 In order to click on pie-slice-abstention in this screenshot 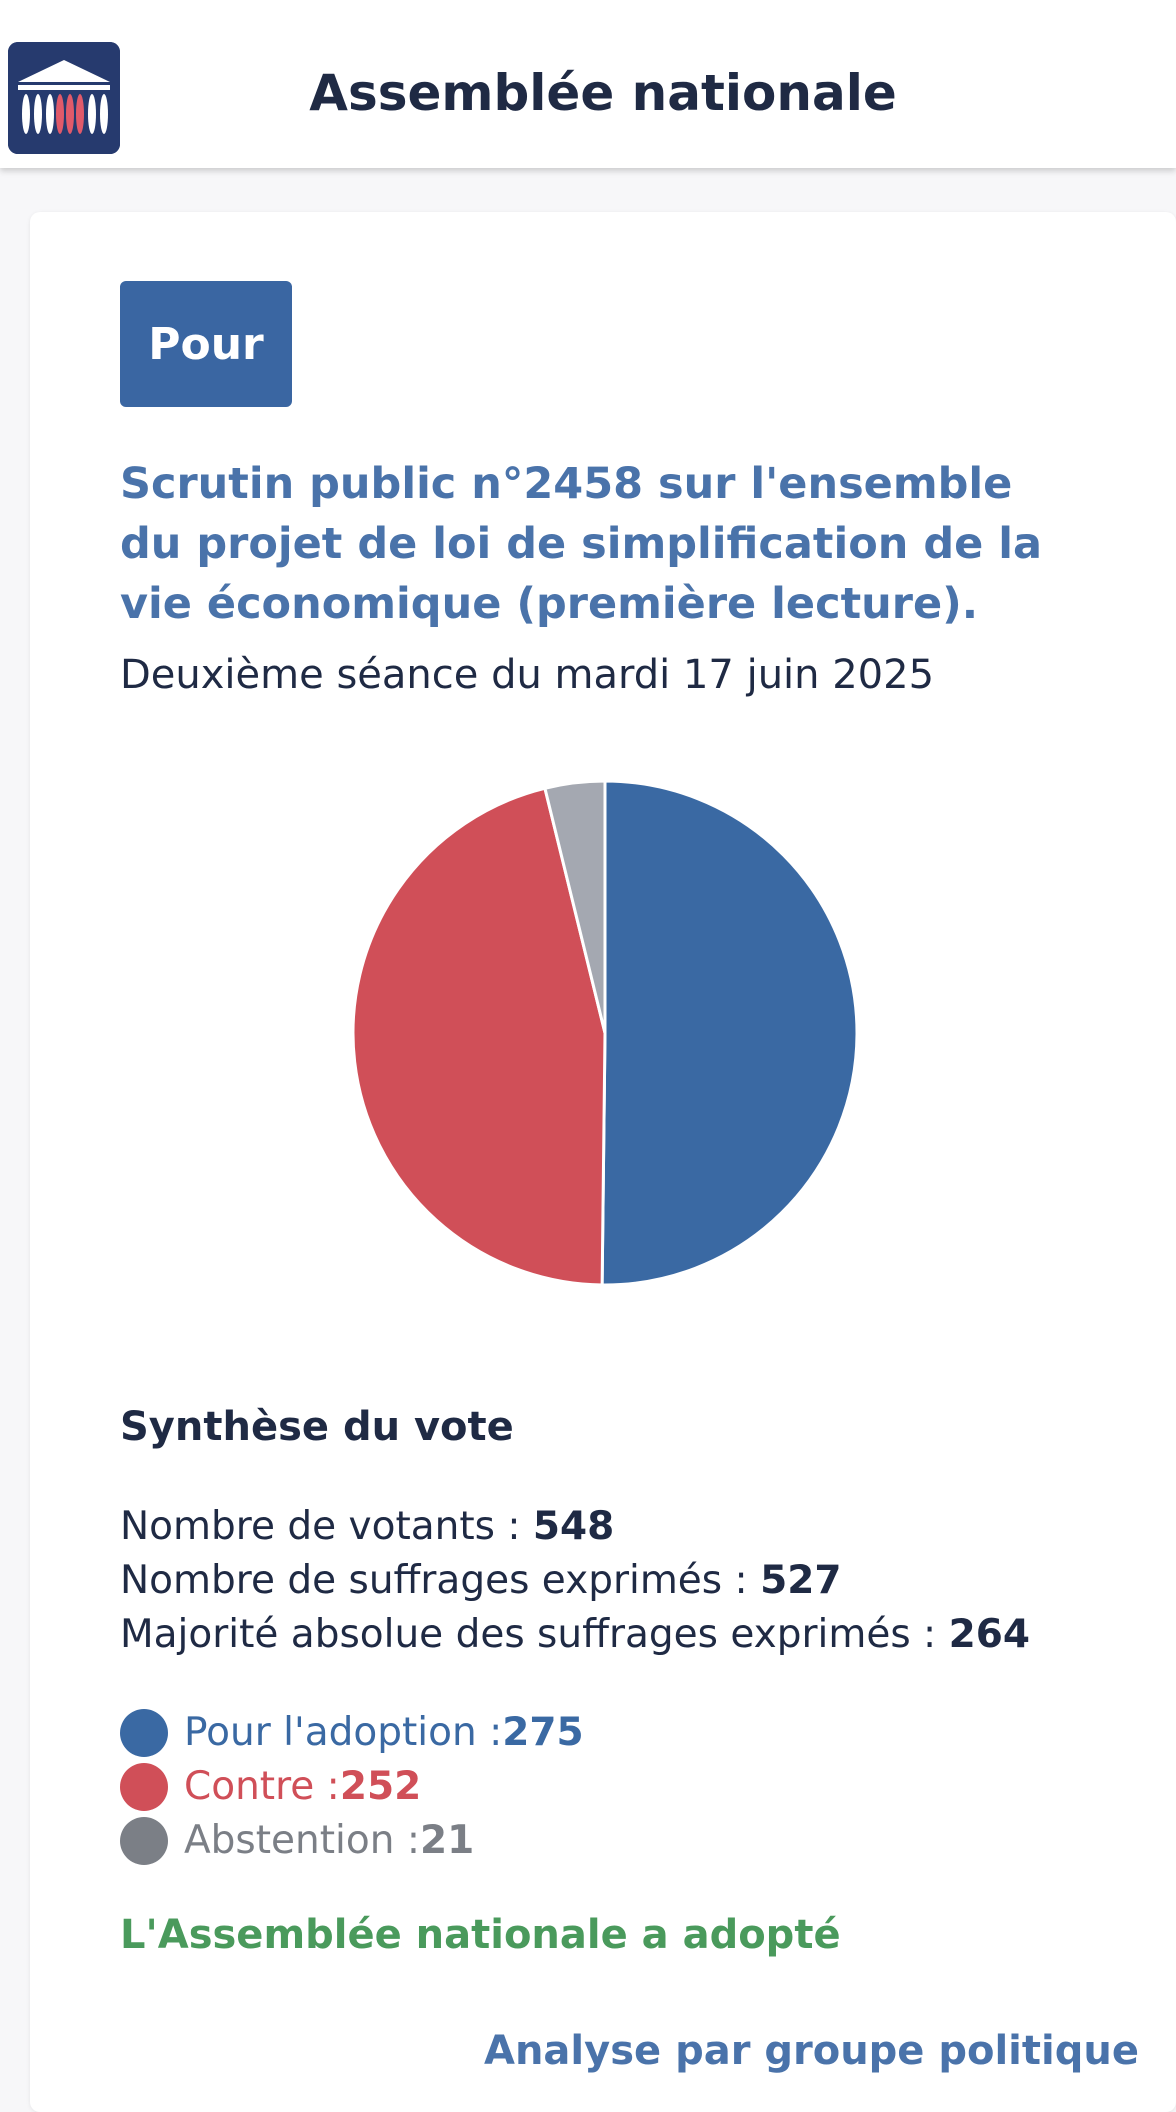, I will do `click(575, 907)`.